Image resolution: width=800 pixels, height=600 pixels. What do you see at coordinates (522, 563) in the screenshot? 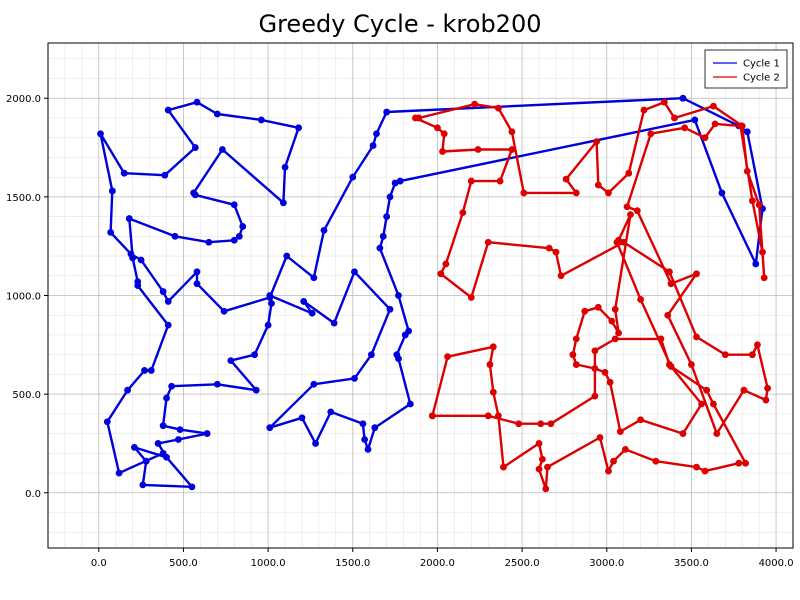
I see `x-tick-label: 2500.0` at bounding box center [522, 563].